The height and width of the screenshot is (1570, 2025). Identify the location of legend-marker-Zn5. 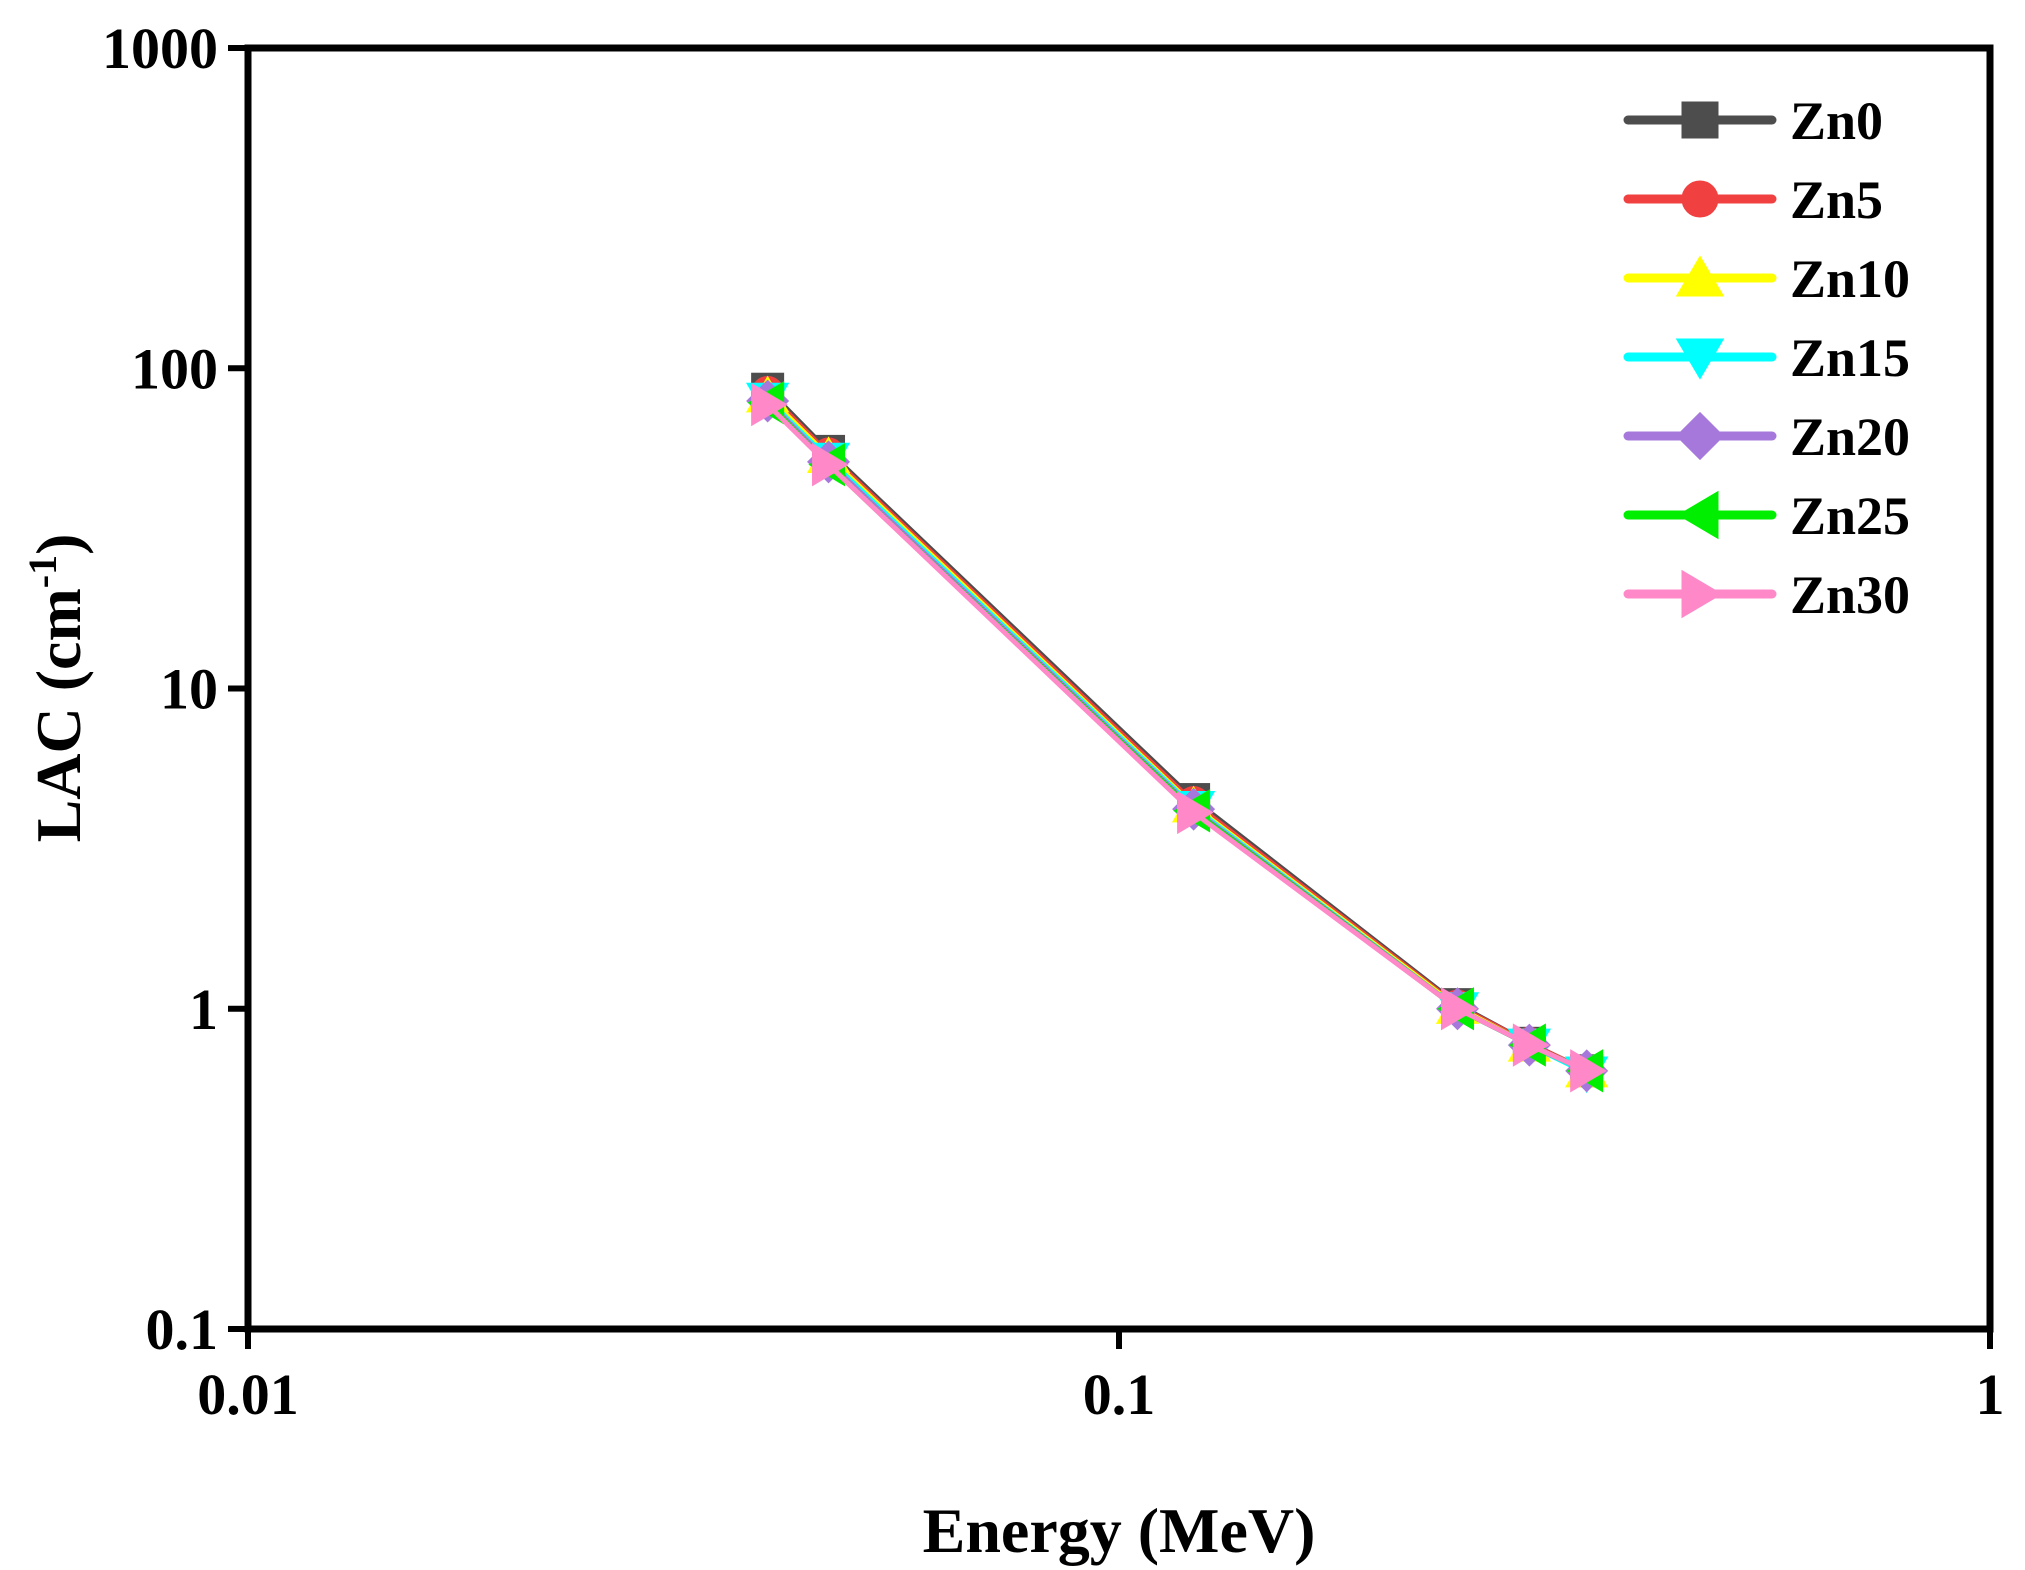
(1700, 199).